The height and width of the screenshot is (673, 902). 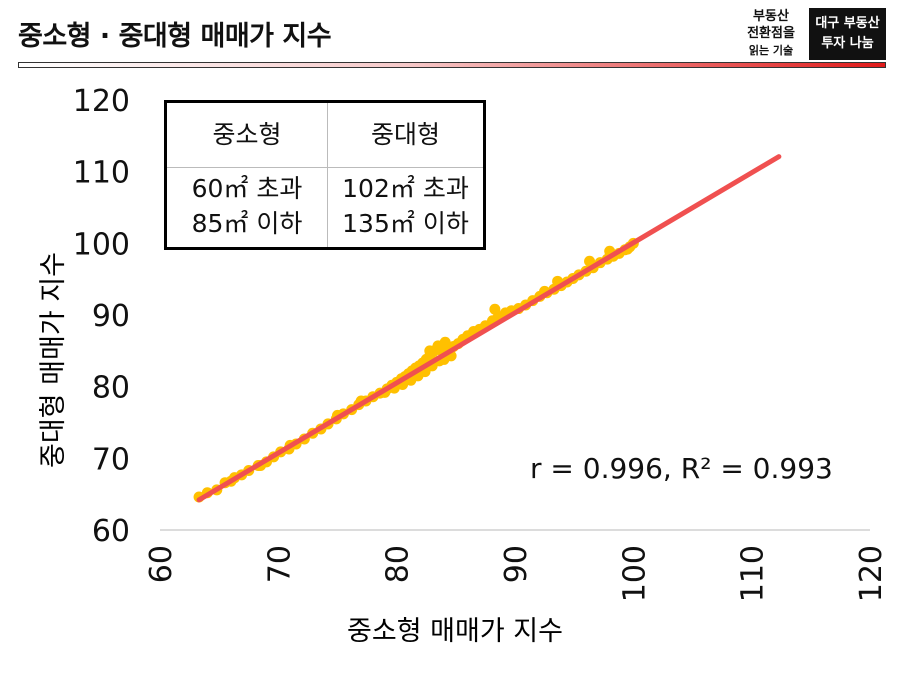 I want to click on x-axis-label: 중소형 매매가 지수, so click(x=455, y=631).